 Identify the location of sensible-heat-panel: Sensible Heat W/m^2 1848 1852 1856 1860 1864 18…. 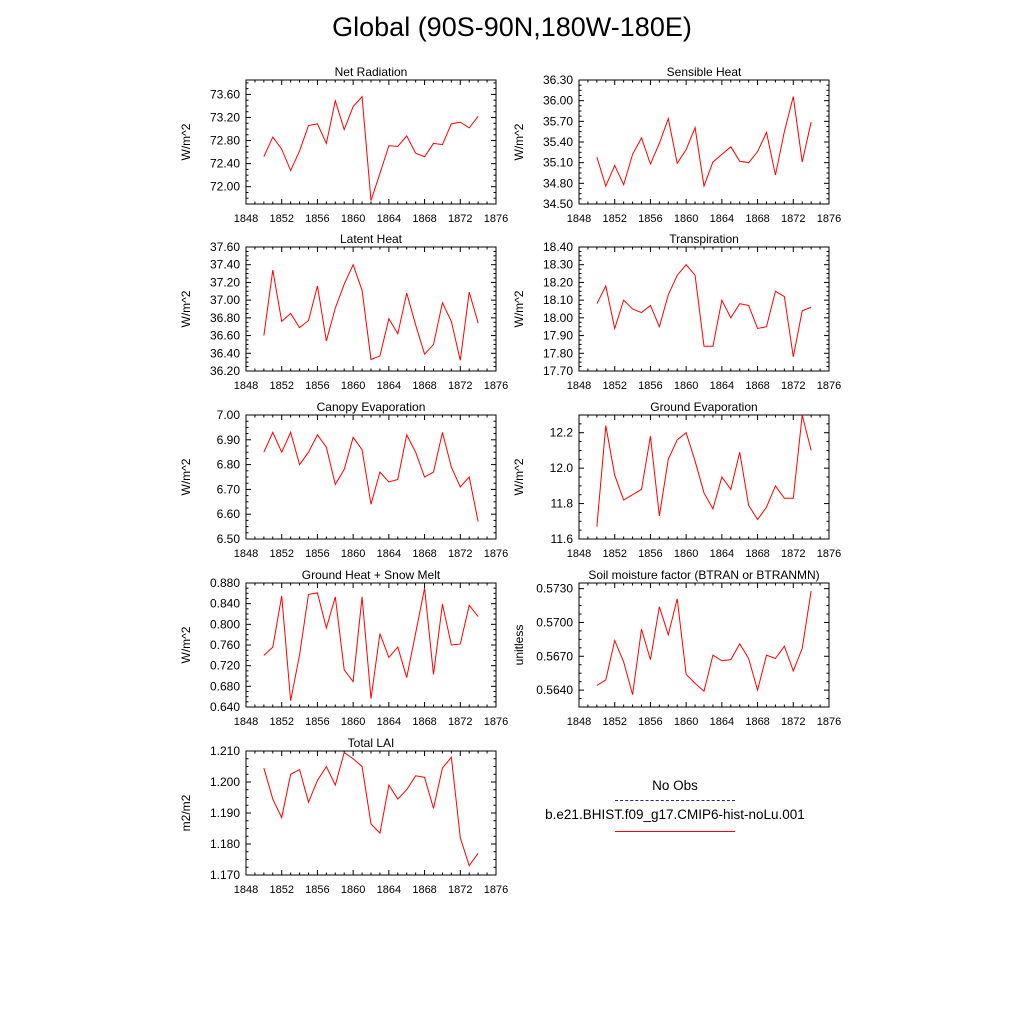
(676, 145).